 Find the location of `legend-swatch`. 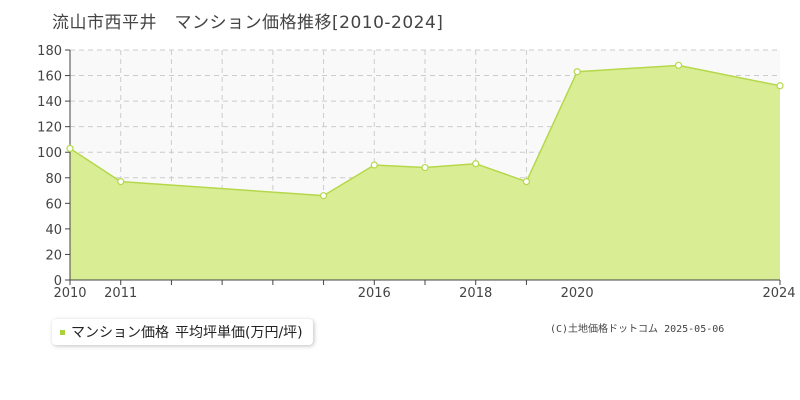

legend-swatch is located at coordinates (62, 332).